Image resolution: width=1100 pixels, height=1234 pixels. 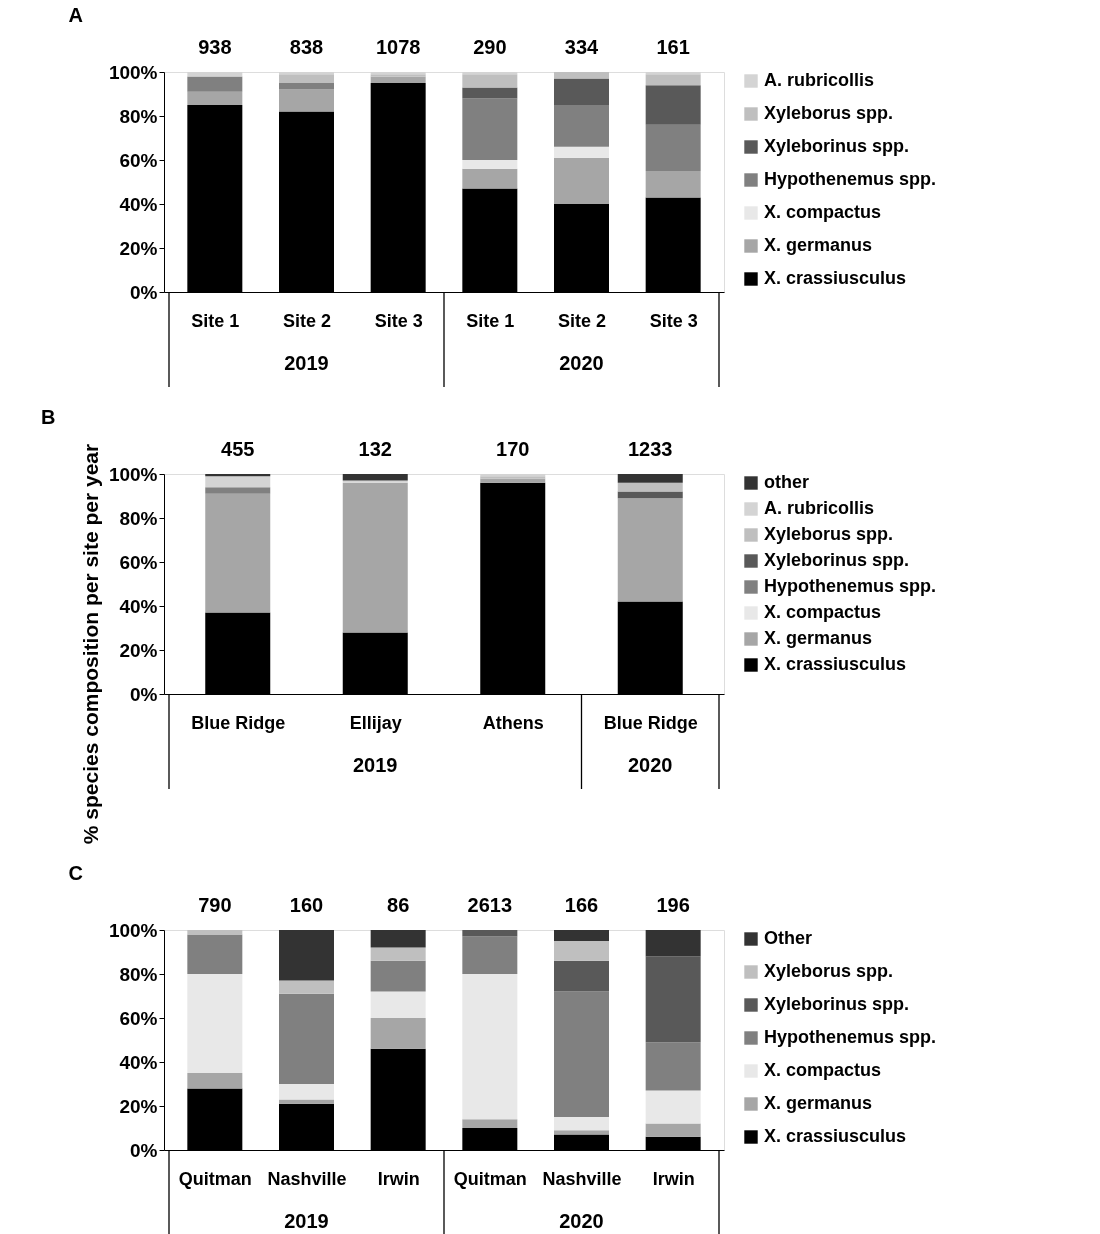 I want to click on x-tick-label: Athens, so click(x=513, y=722).